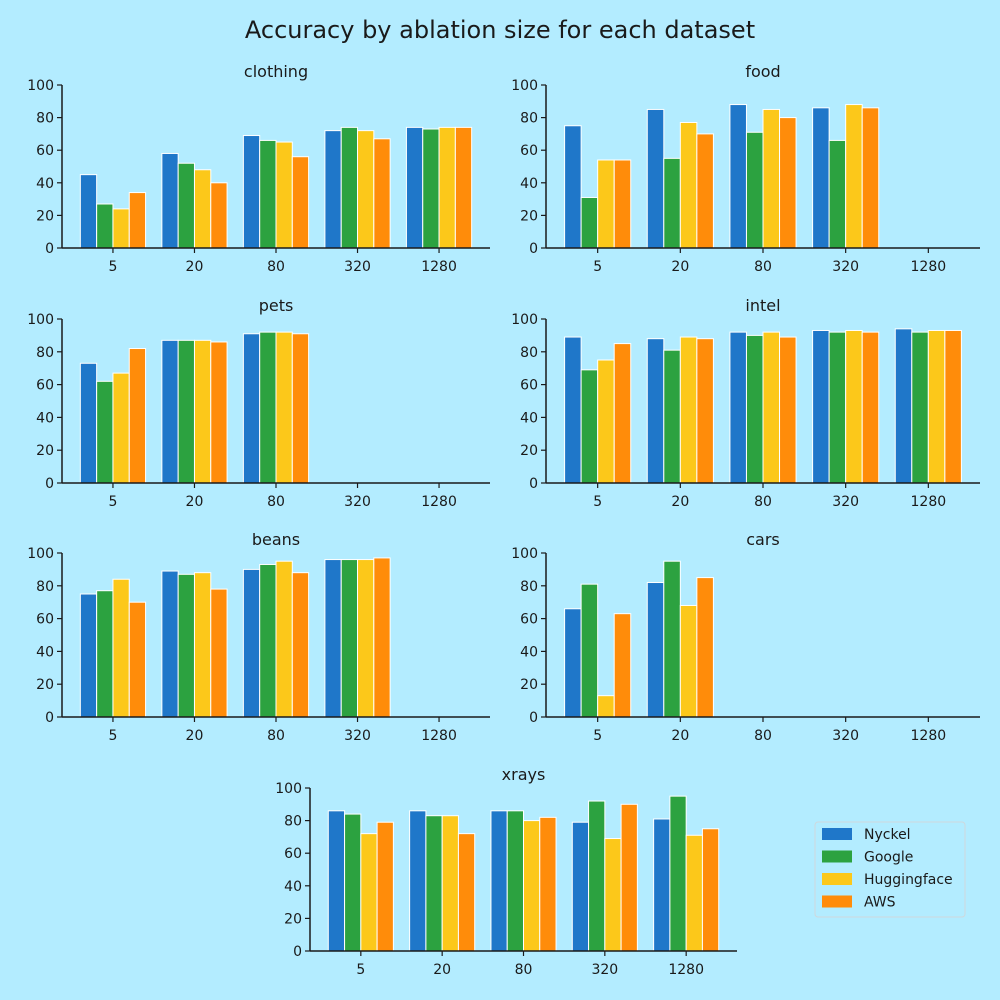  Describe the element at coordinates (276, 502) in the screenshot. I see `x-tick-label-pets-80: 80` at that location.